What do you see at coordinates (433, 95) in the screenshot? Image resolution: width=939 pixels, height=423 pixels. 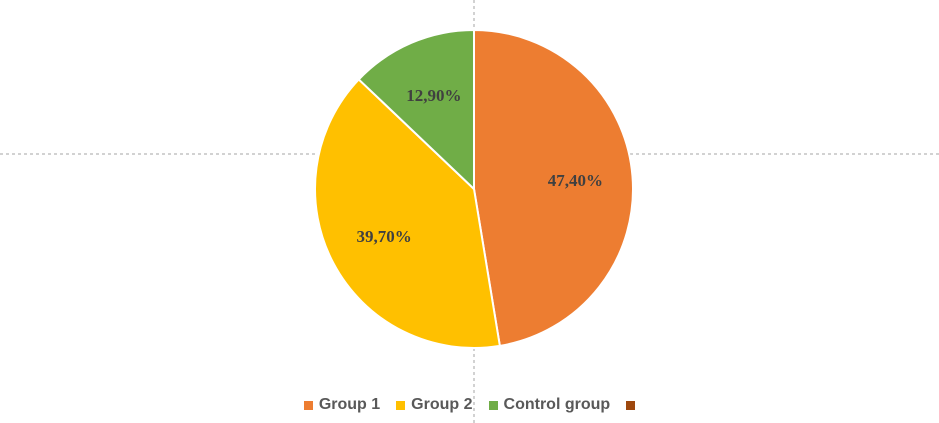 I see `data-label-control-group: 12,90%` at bounding box center [433, 95].